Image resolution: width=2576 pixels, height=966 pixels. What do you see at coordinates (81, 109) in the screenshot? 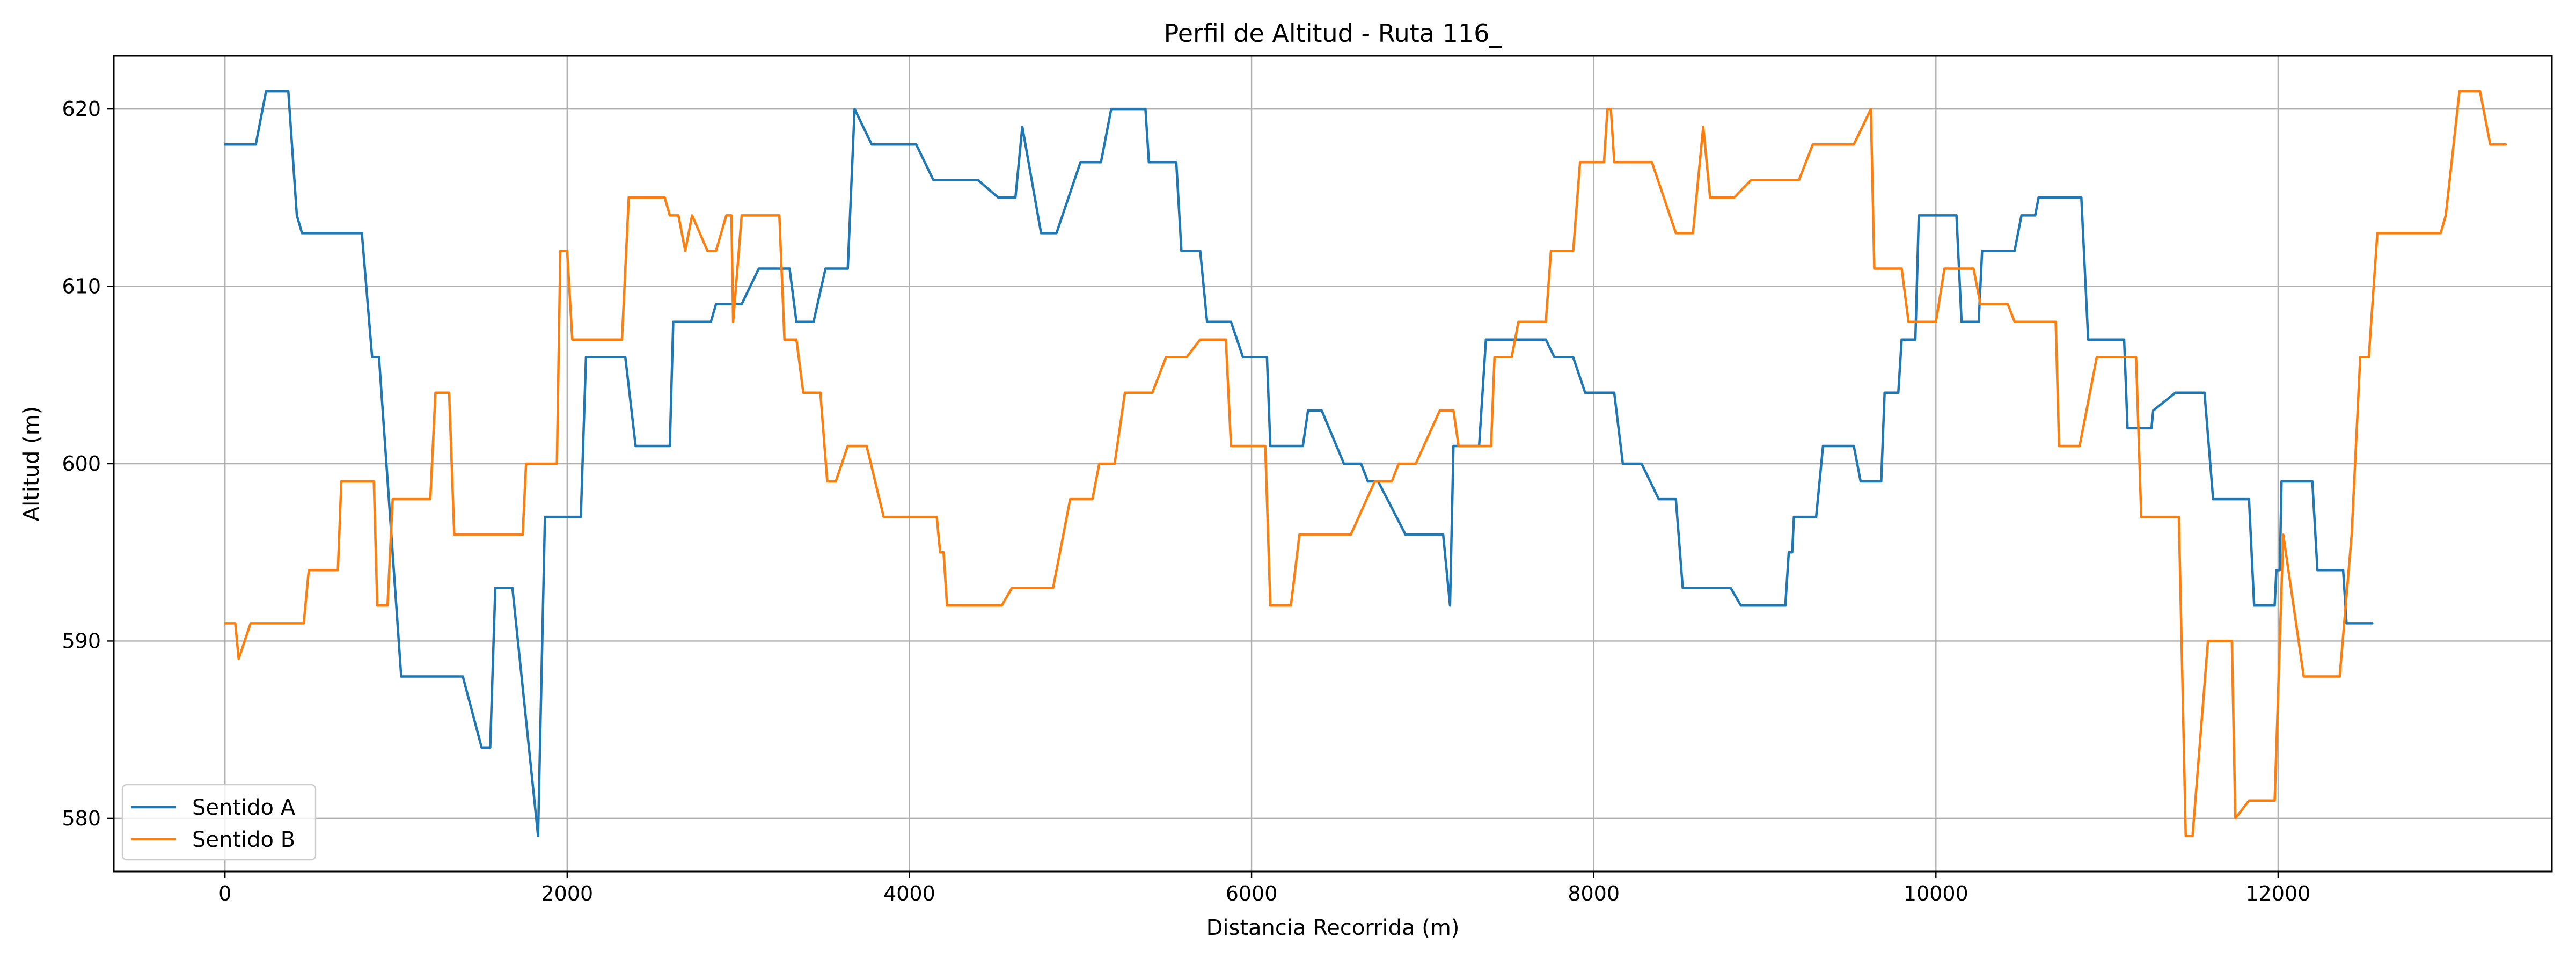
I see `y-tick-label: 620` at bounding box center [81, 109].